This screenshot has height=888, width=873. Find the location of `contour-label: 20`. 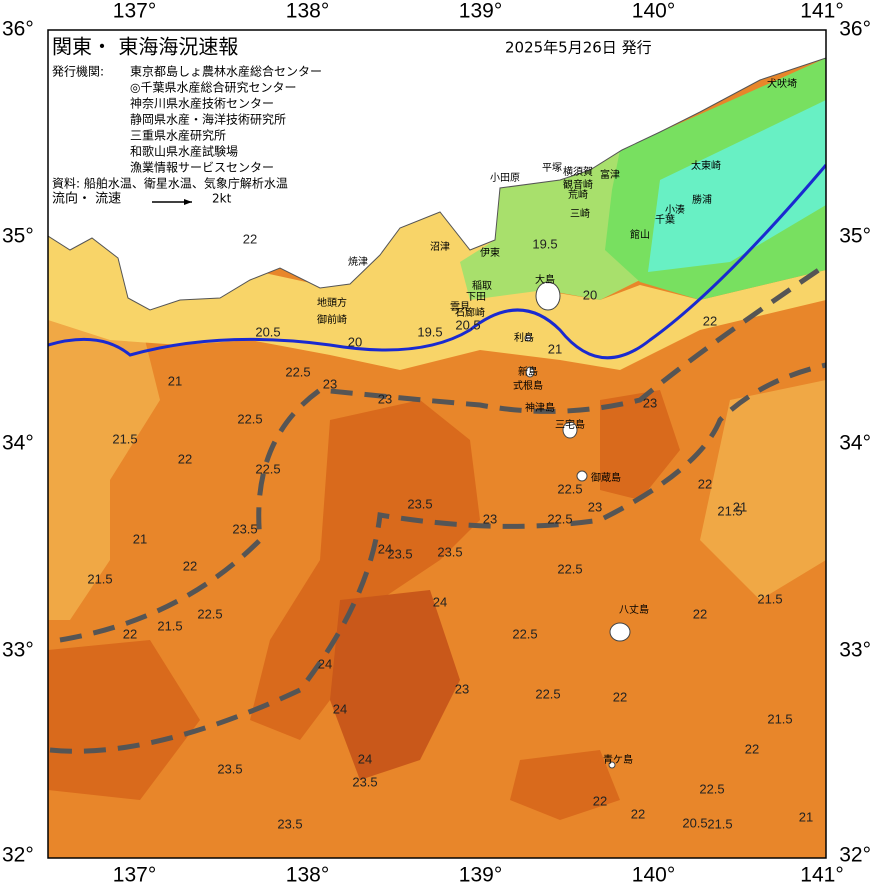

contour-label: 20 is located at coordinates (590, 294).